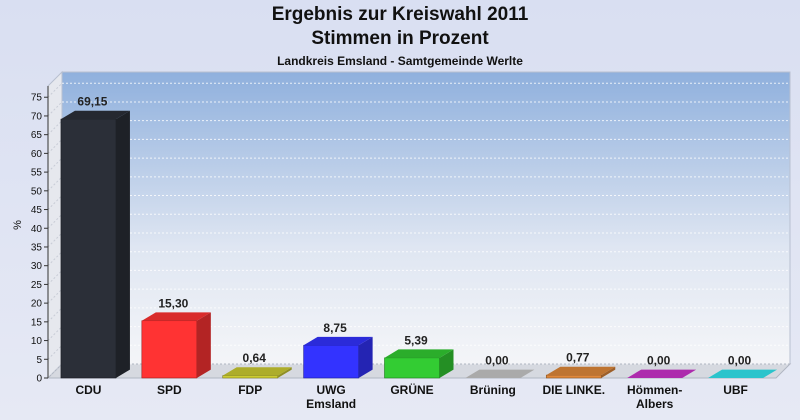 Image resolution: width=800 pixels, height=420 pixels. What do you see at coordinates (250, 390) in the screenshot?
I see `x-tick-label: FDP` at bounding box center [250, 390].